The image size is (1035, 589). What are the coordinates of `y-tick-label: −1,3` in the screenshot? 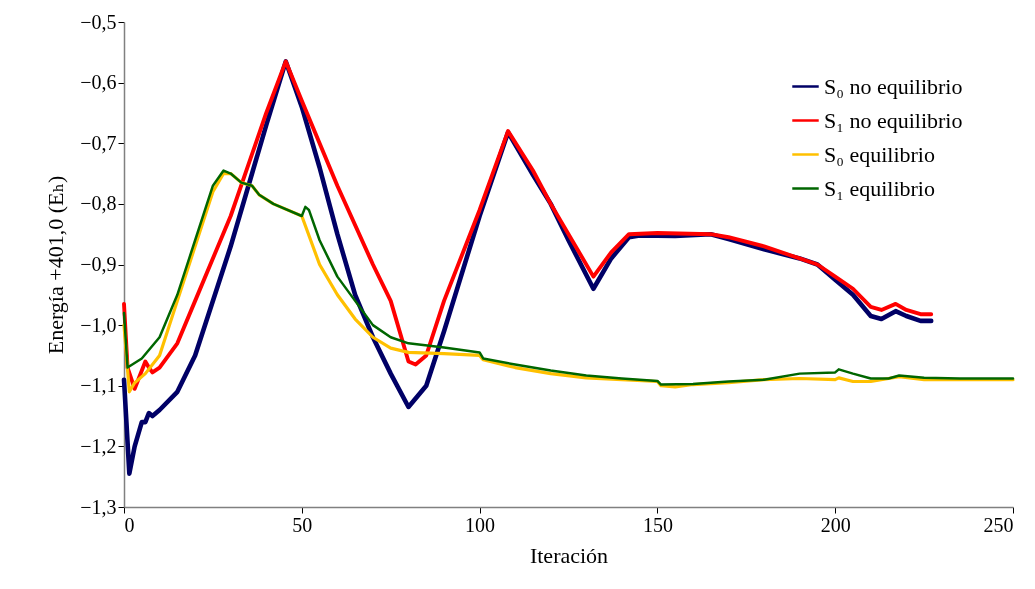 It's located at (98, 506).